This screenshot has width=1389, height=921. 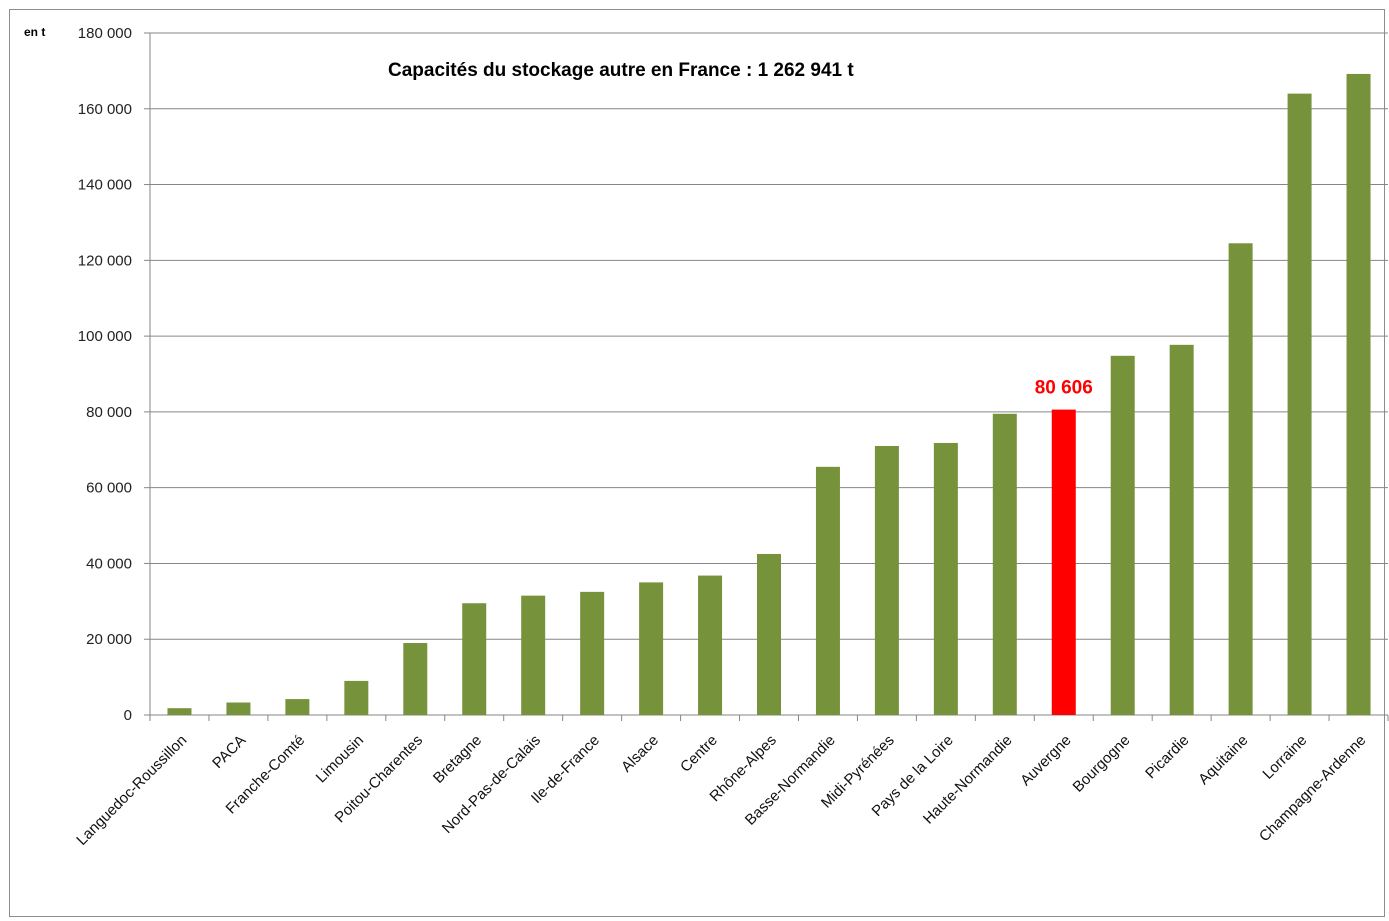 I want to click on x-tick-label: Nord-Pas-de-Calais, so click(x=491, y=784).